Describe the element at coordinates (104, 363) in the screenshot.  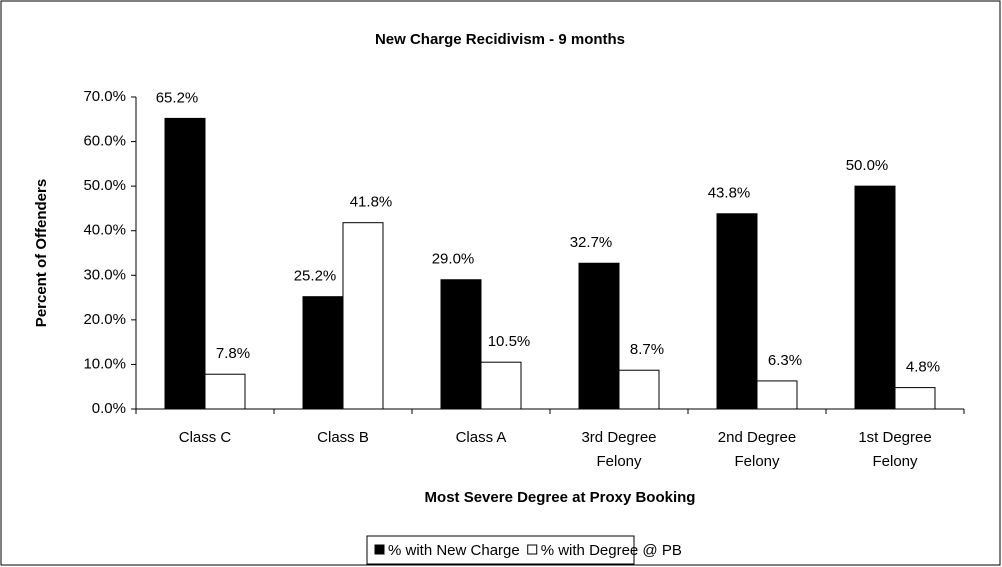
I see `y-tick-label: 10.0%` at that location.